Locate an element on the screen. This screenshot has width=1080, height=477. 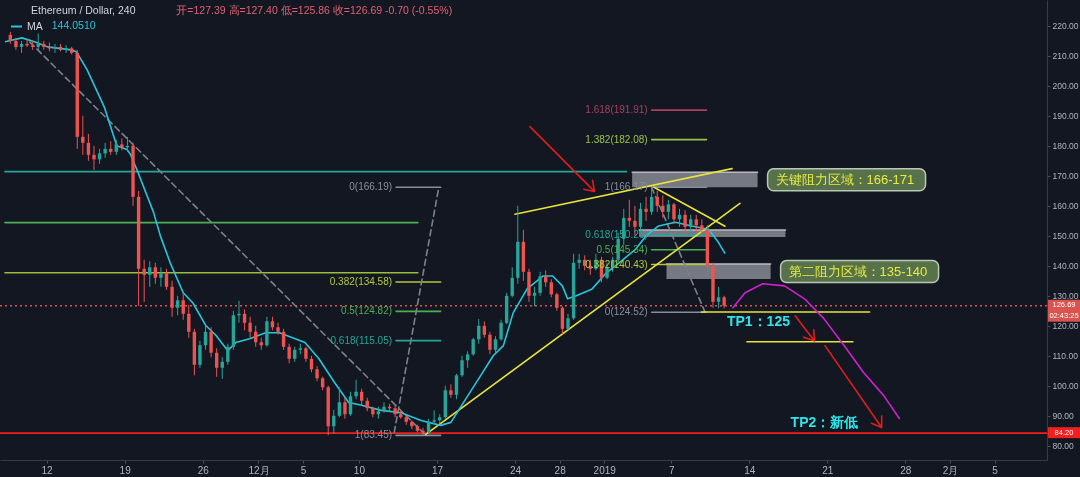
chart-subtitle: 开=127.39 高=127.40 低=125.86 收=126.69 -0.70 (-0.55%) is located at coordinates (314, 10).